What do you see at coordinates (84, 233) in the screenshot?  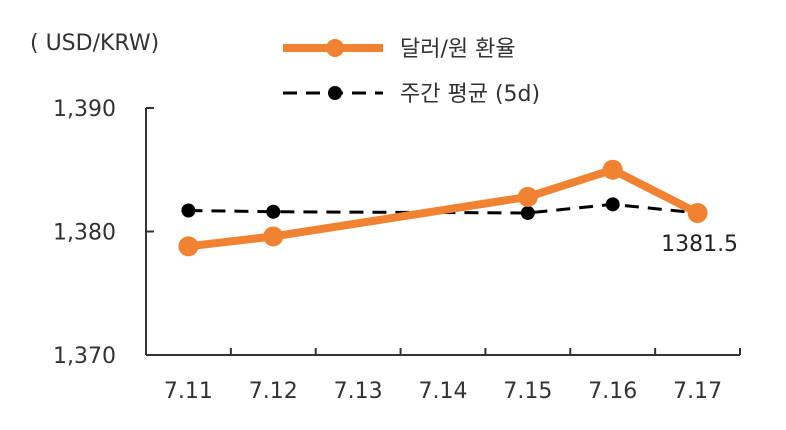 I see `y-tick-label: 1,380` at bounding box center [84, 233].